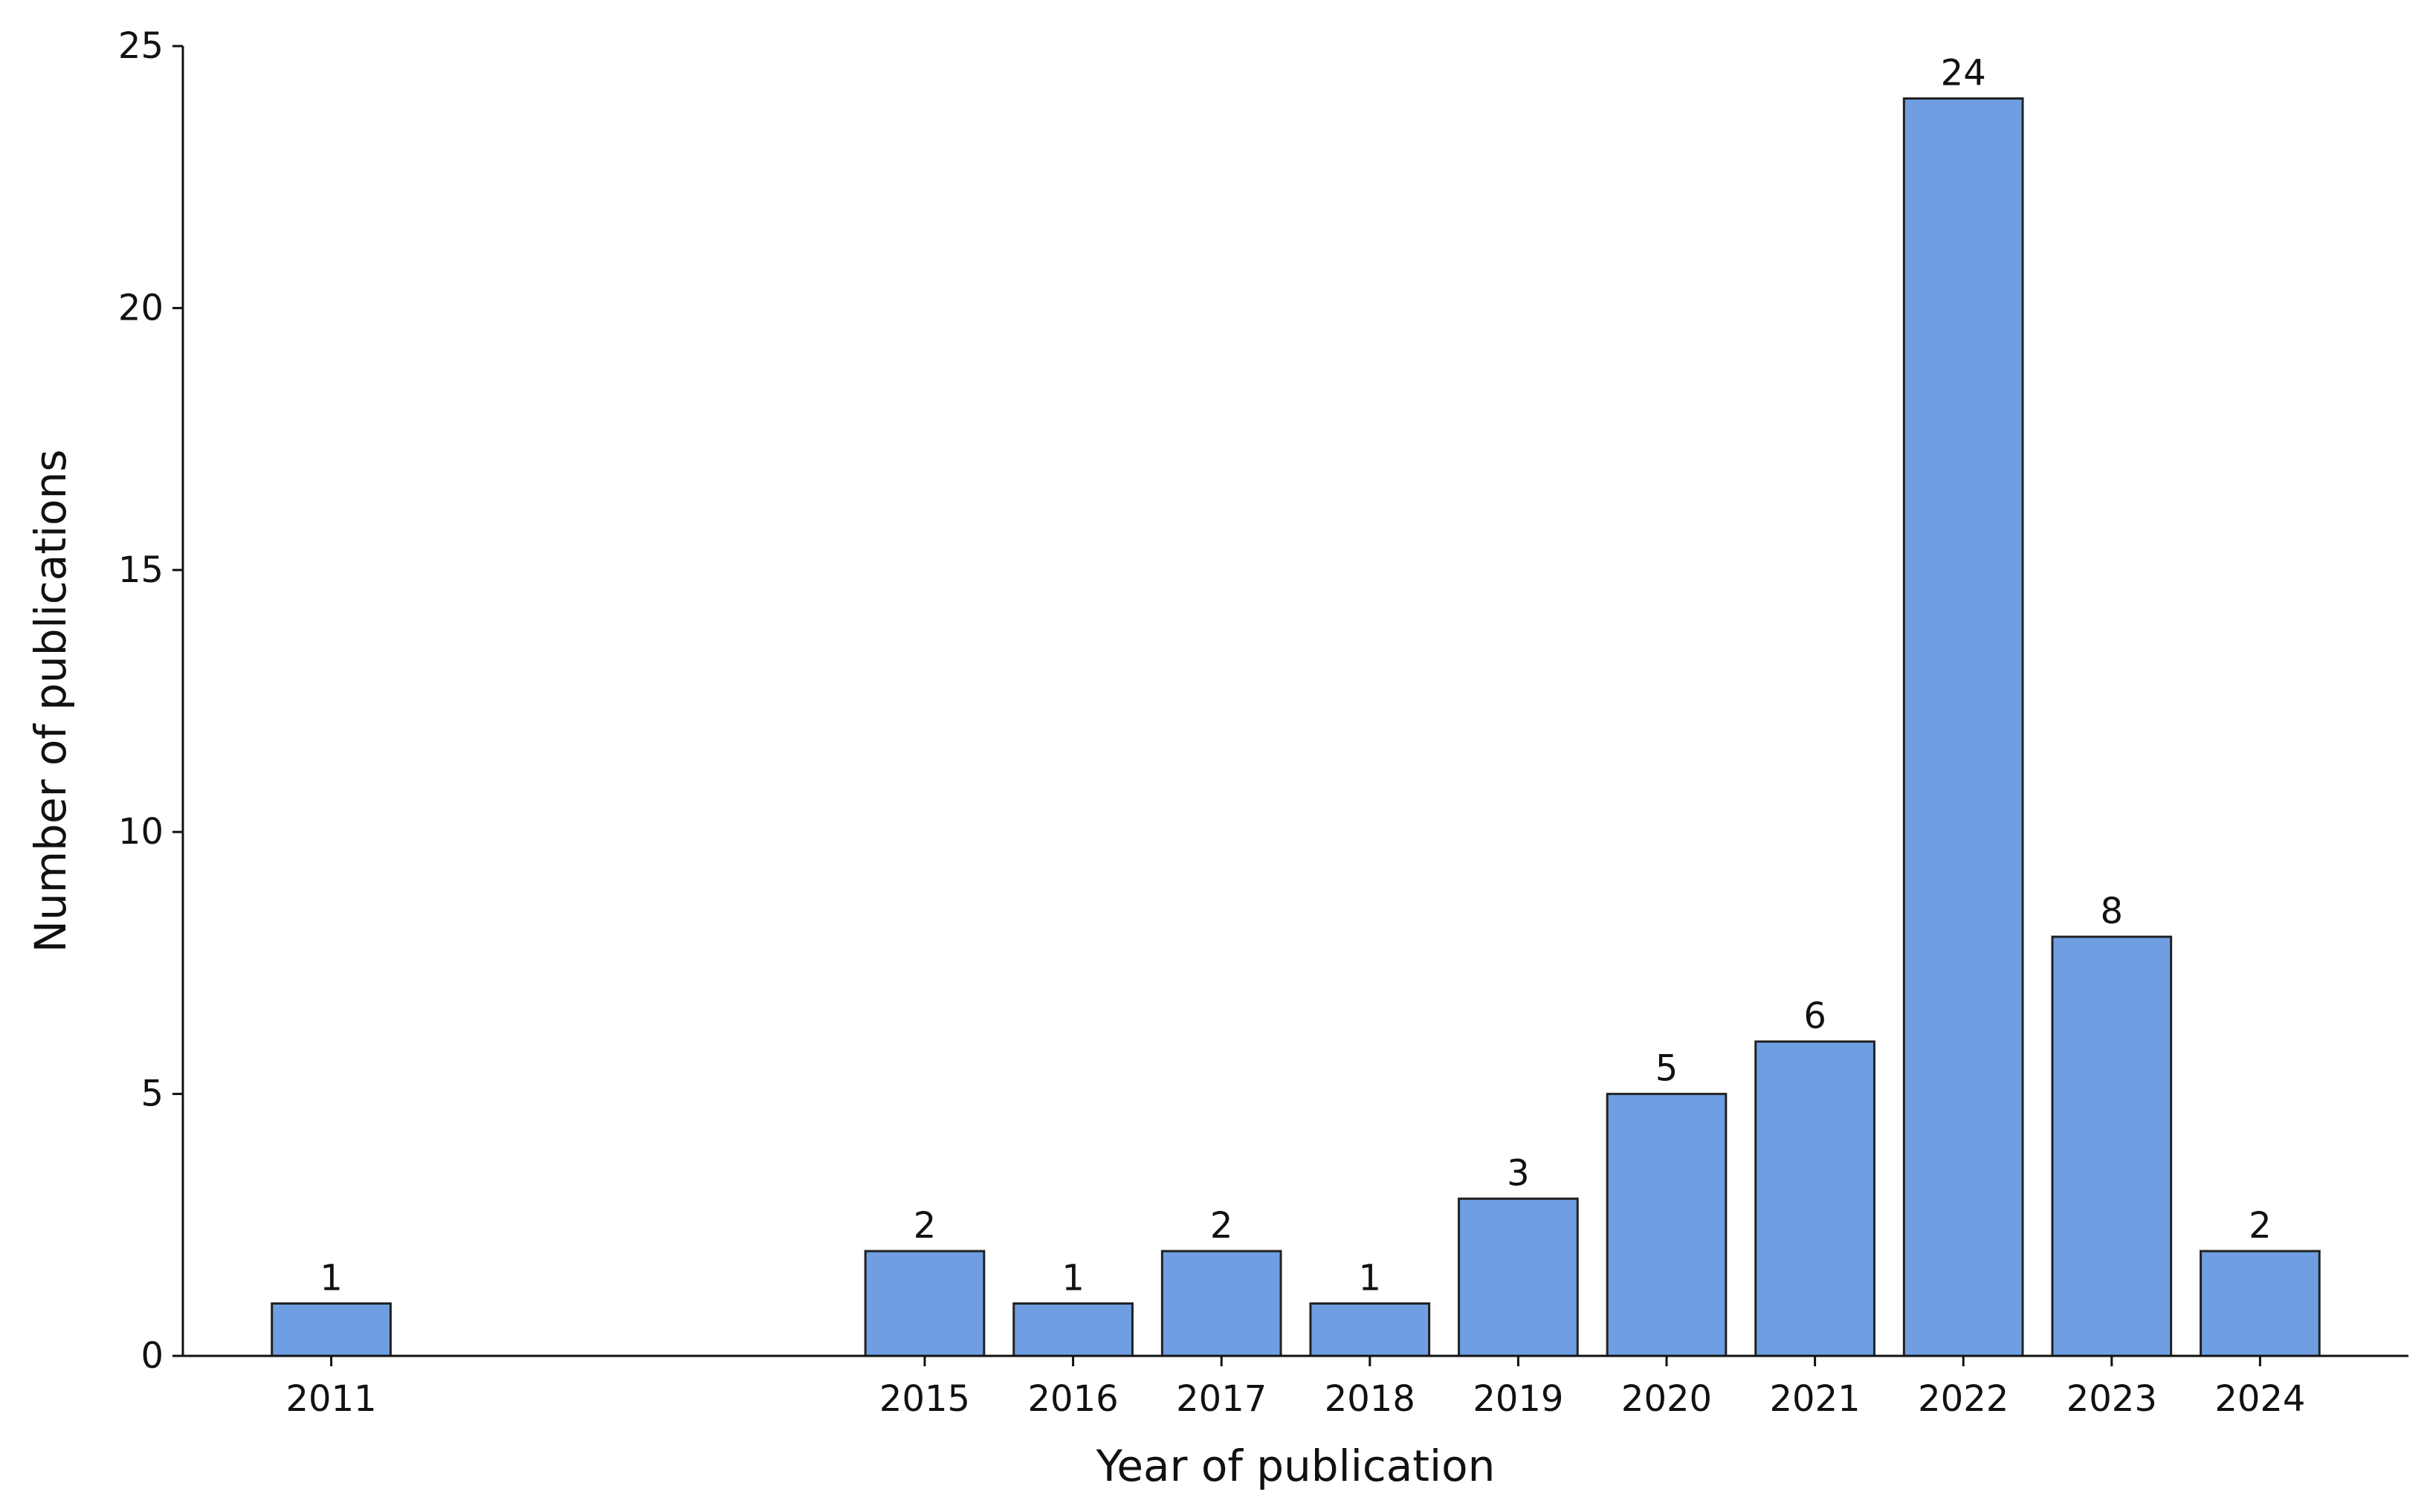  Describe the element at coordinates (924, 1399) in the screenshot. I see `x-tick-label-2015: 2015` at that location.